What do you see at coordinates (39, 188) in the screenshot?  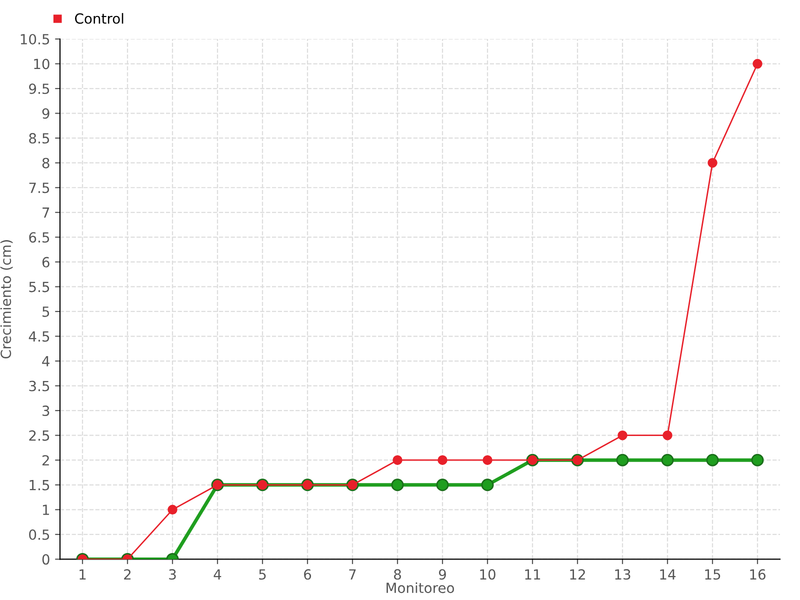 I see `y-tick-label: 7.5` at bounding box center [39, 188].